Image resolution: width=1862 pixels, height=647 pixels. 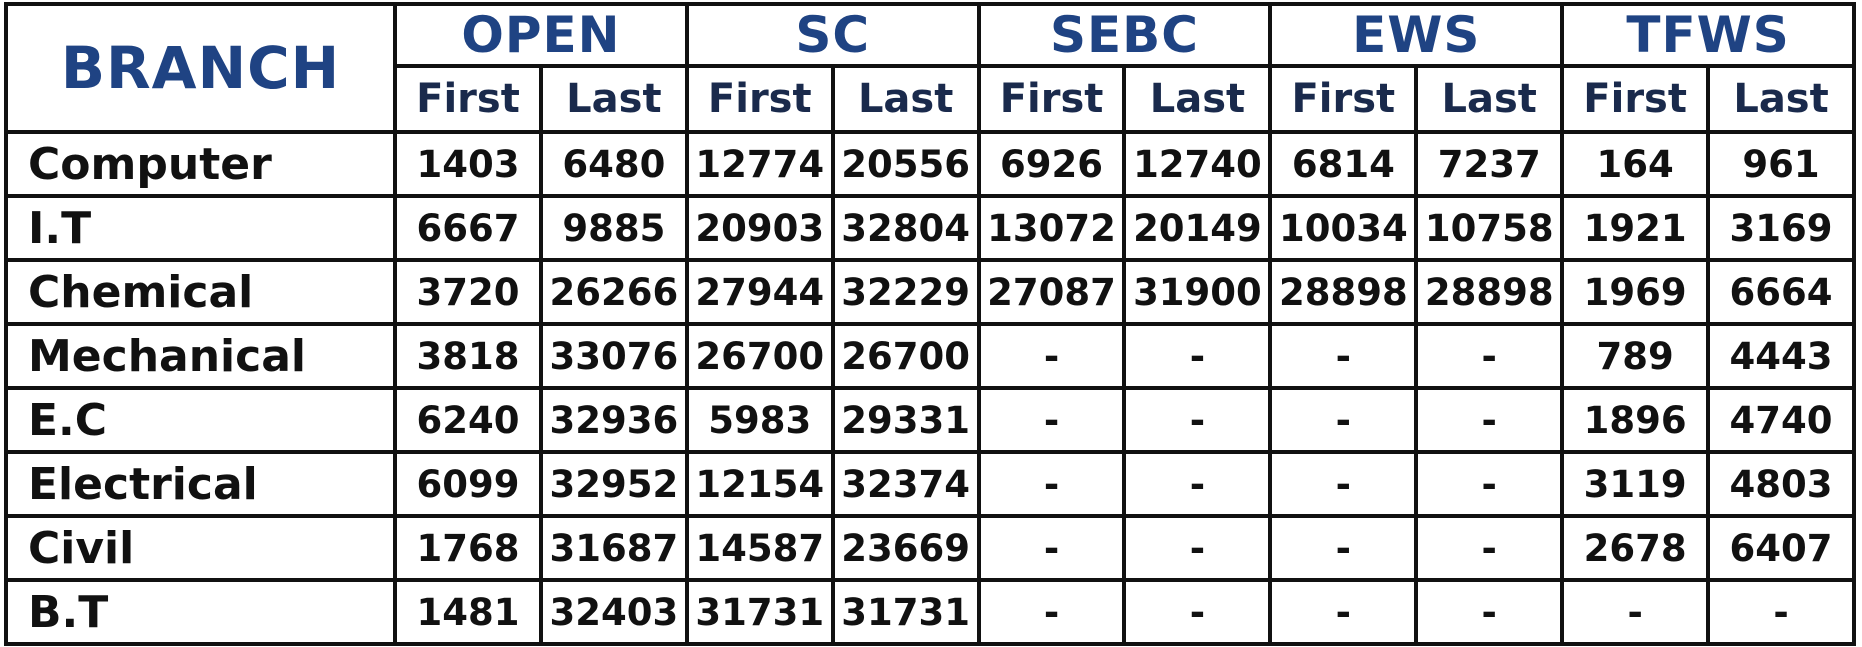 What do you see at coordinates (613, 356) in the screenshot?
I see `open-last-rank-cell: 33076` at bounding box center [613, 356].